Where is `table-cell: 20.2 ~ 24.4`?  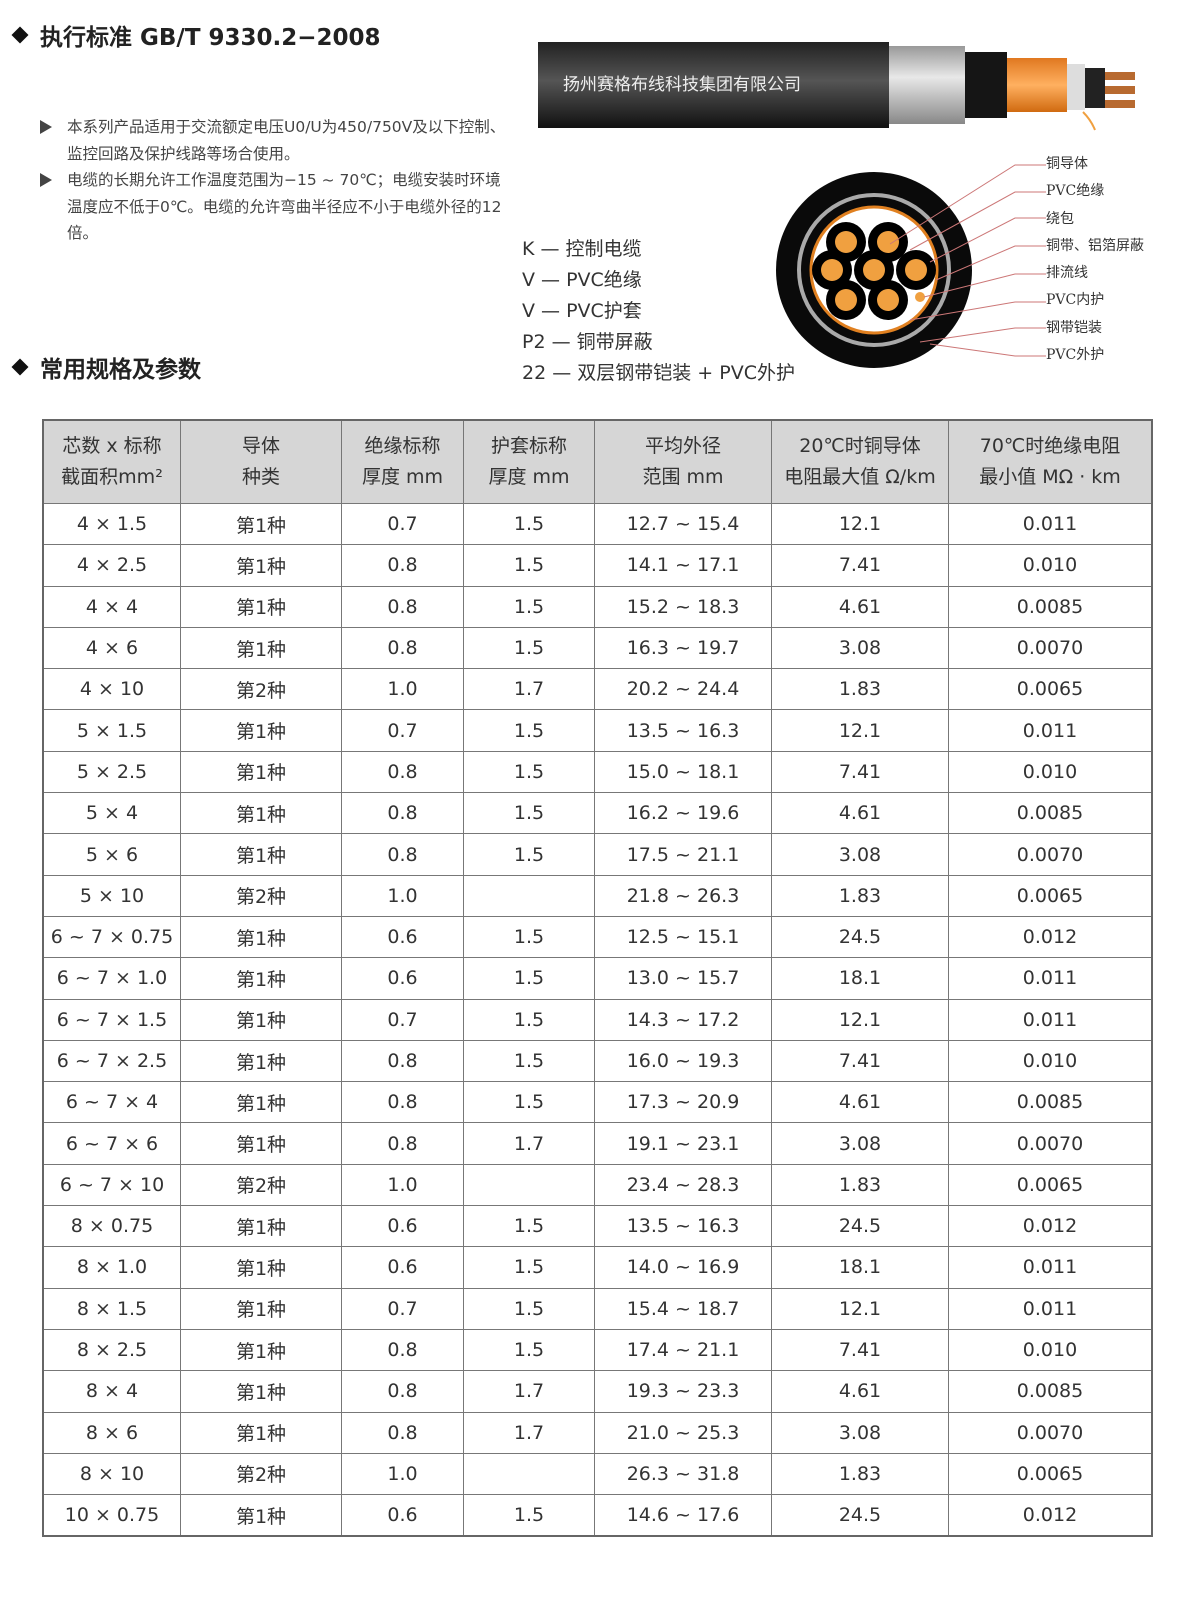 table-cell: 20.2 ~ 24.4 is located at coordinates (683, 689).